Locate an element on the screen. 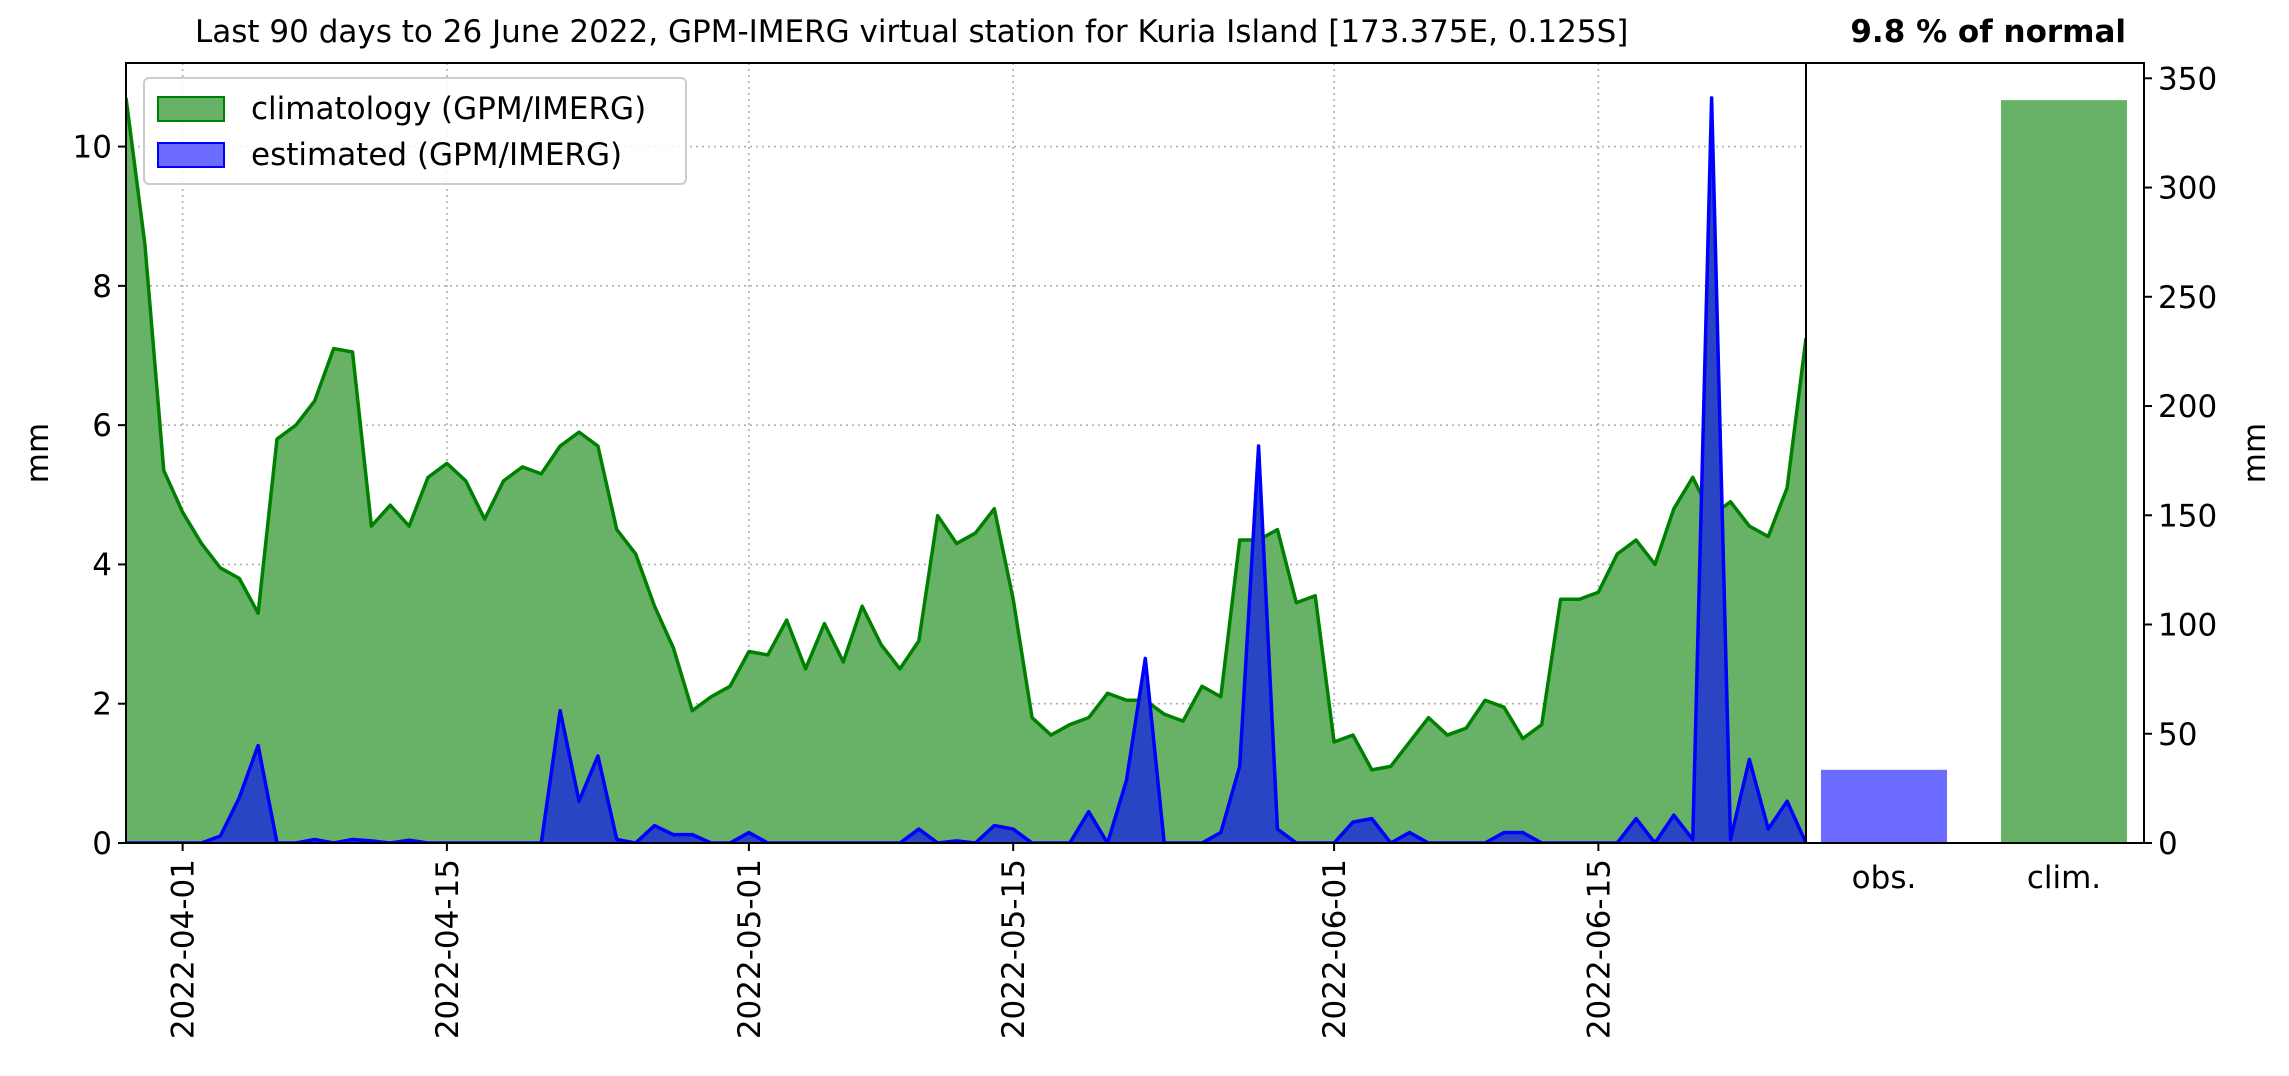 The width and height of the screenshot is (2289, 1076). bar-category-label: obs. is located at coordinates (1884, 878).